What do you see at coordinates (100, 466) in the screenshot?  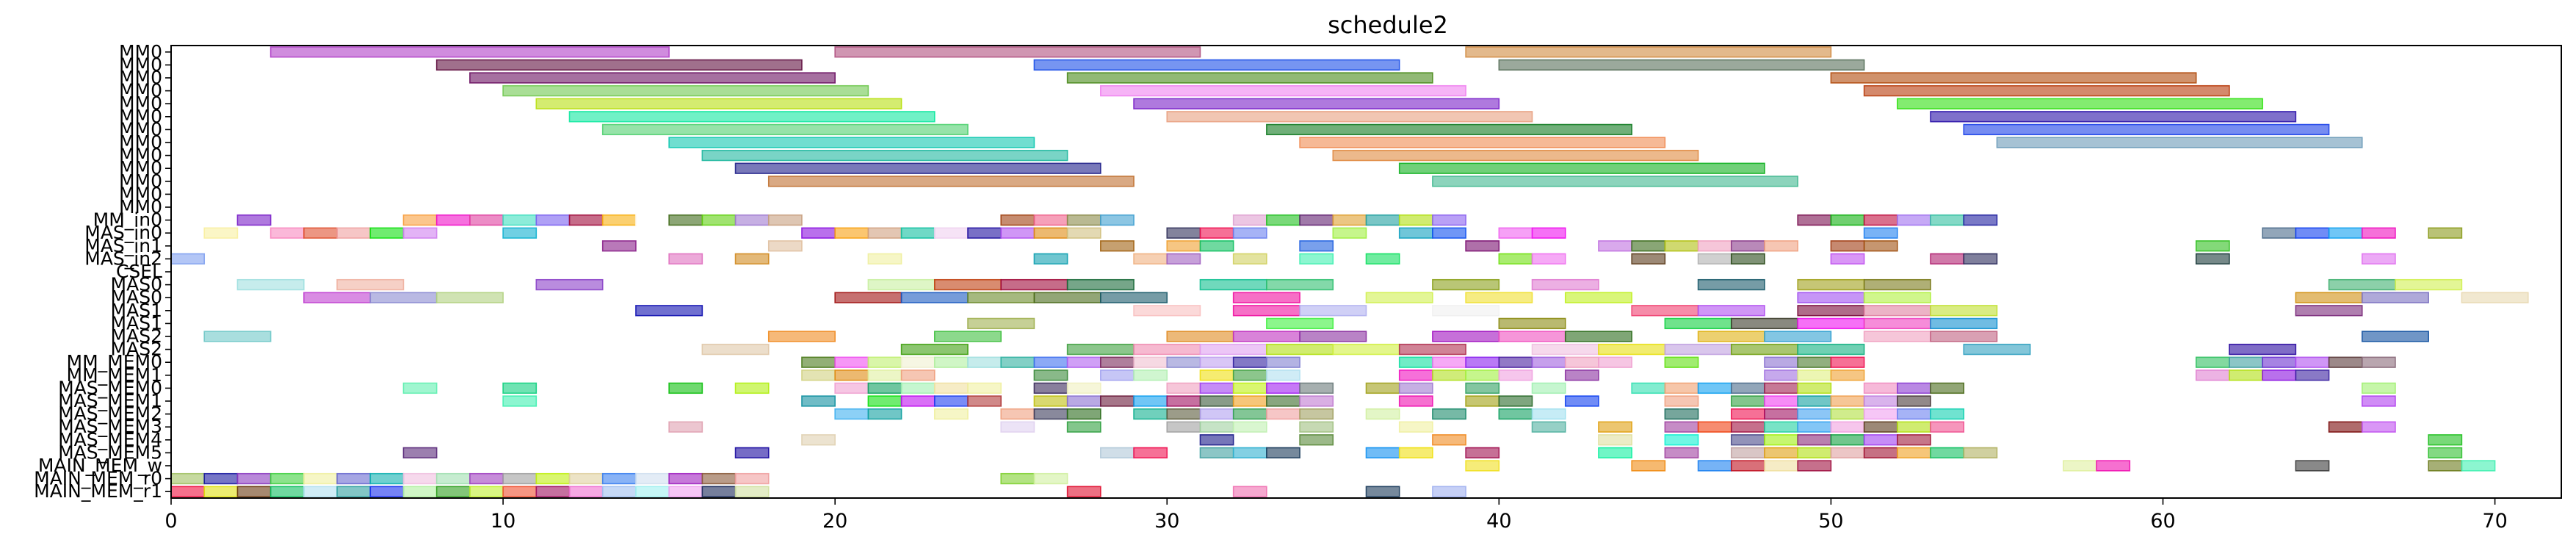 I see `y-tick-label: MAIN_MEM_w` at bounding box center [100, 466].